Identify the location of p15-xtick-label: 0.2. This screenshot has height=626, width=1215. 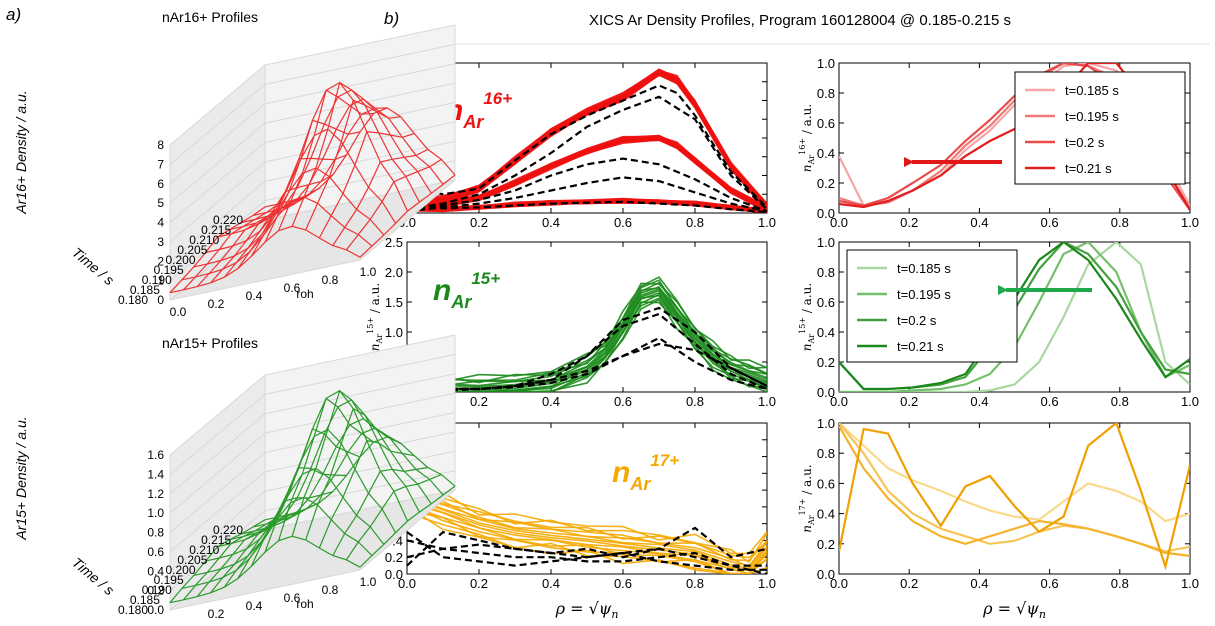
(479, 401).